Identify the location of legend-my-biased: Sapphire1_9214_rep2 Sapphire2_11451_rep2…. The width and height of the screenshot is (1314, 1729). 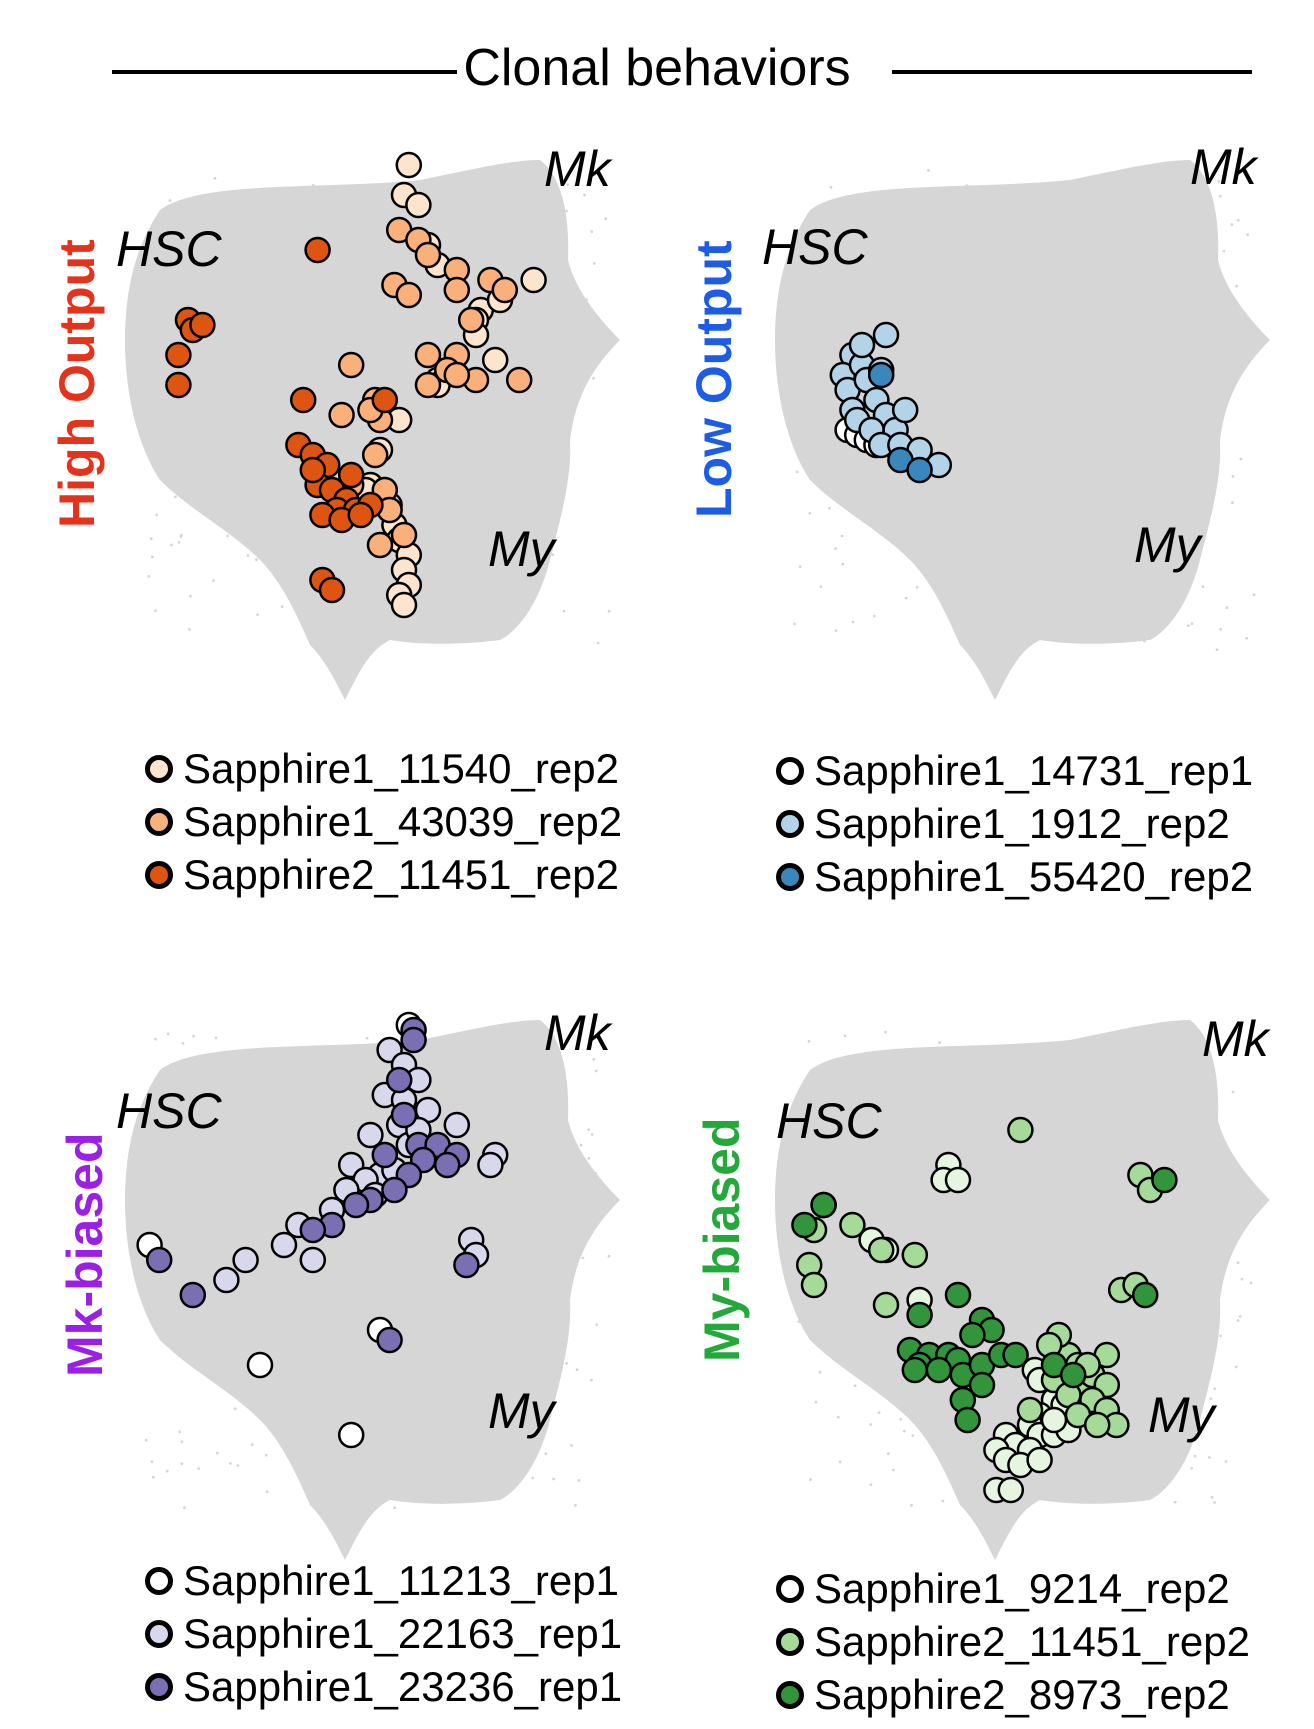
(1013, 1641).